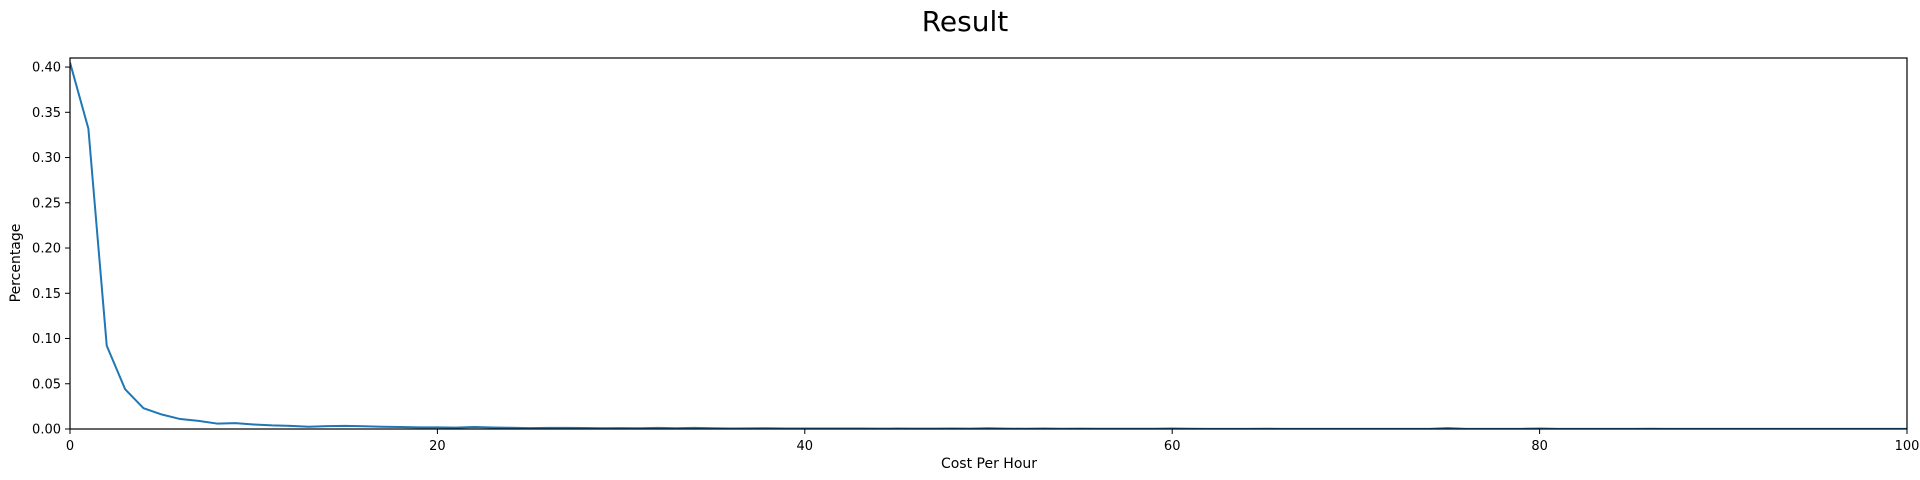 The image size is (1920, 480). I want to click on x-tick-label: 80, so click(1539, 446).